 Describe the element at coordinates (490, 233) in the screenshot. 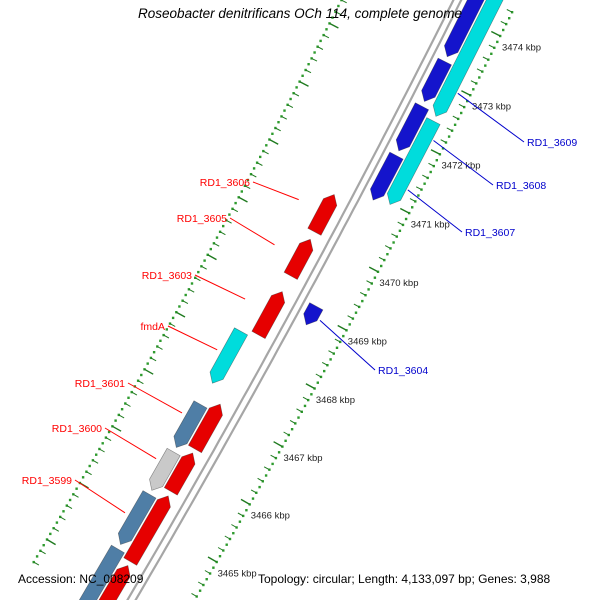

I see `gene-label: RD1_3607` at that location.